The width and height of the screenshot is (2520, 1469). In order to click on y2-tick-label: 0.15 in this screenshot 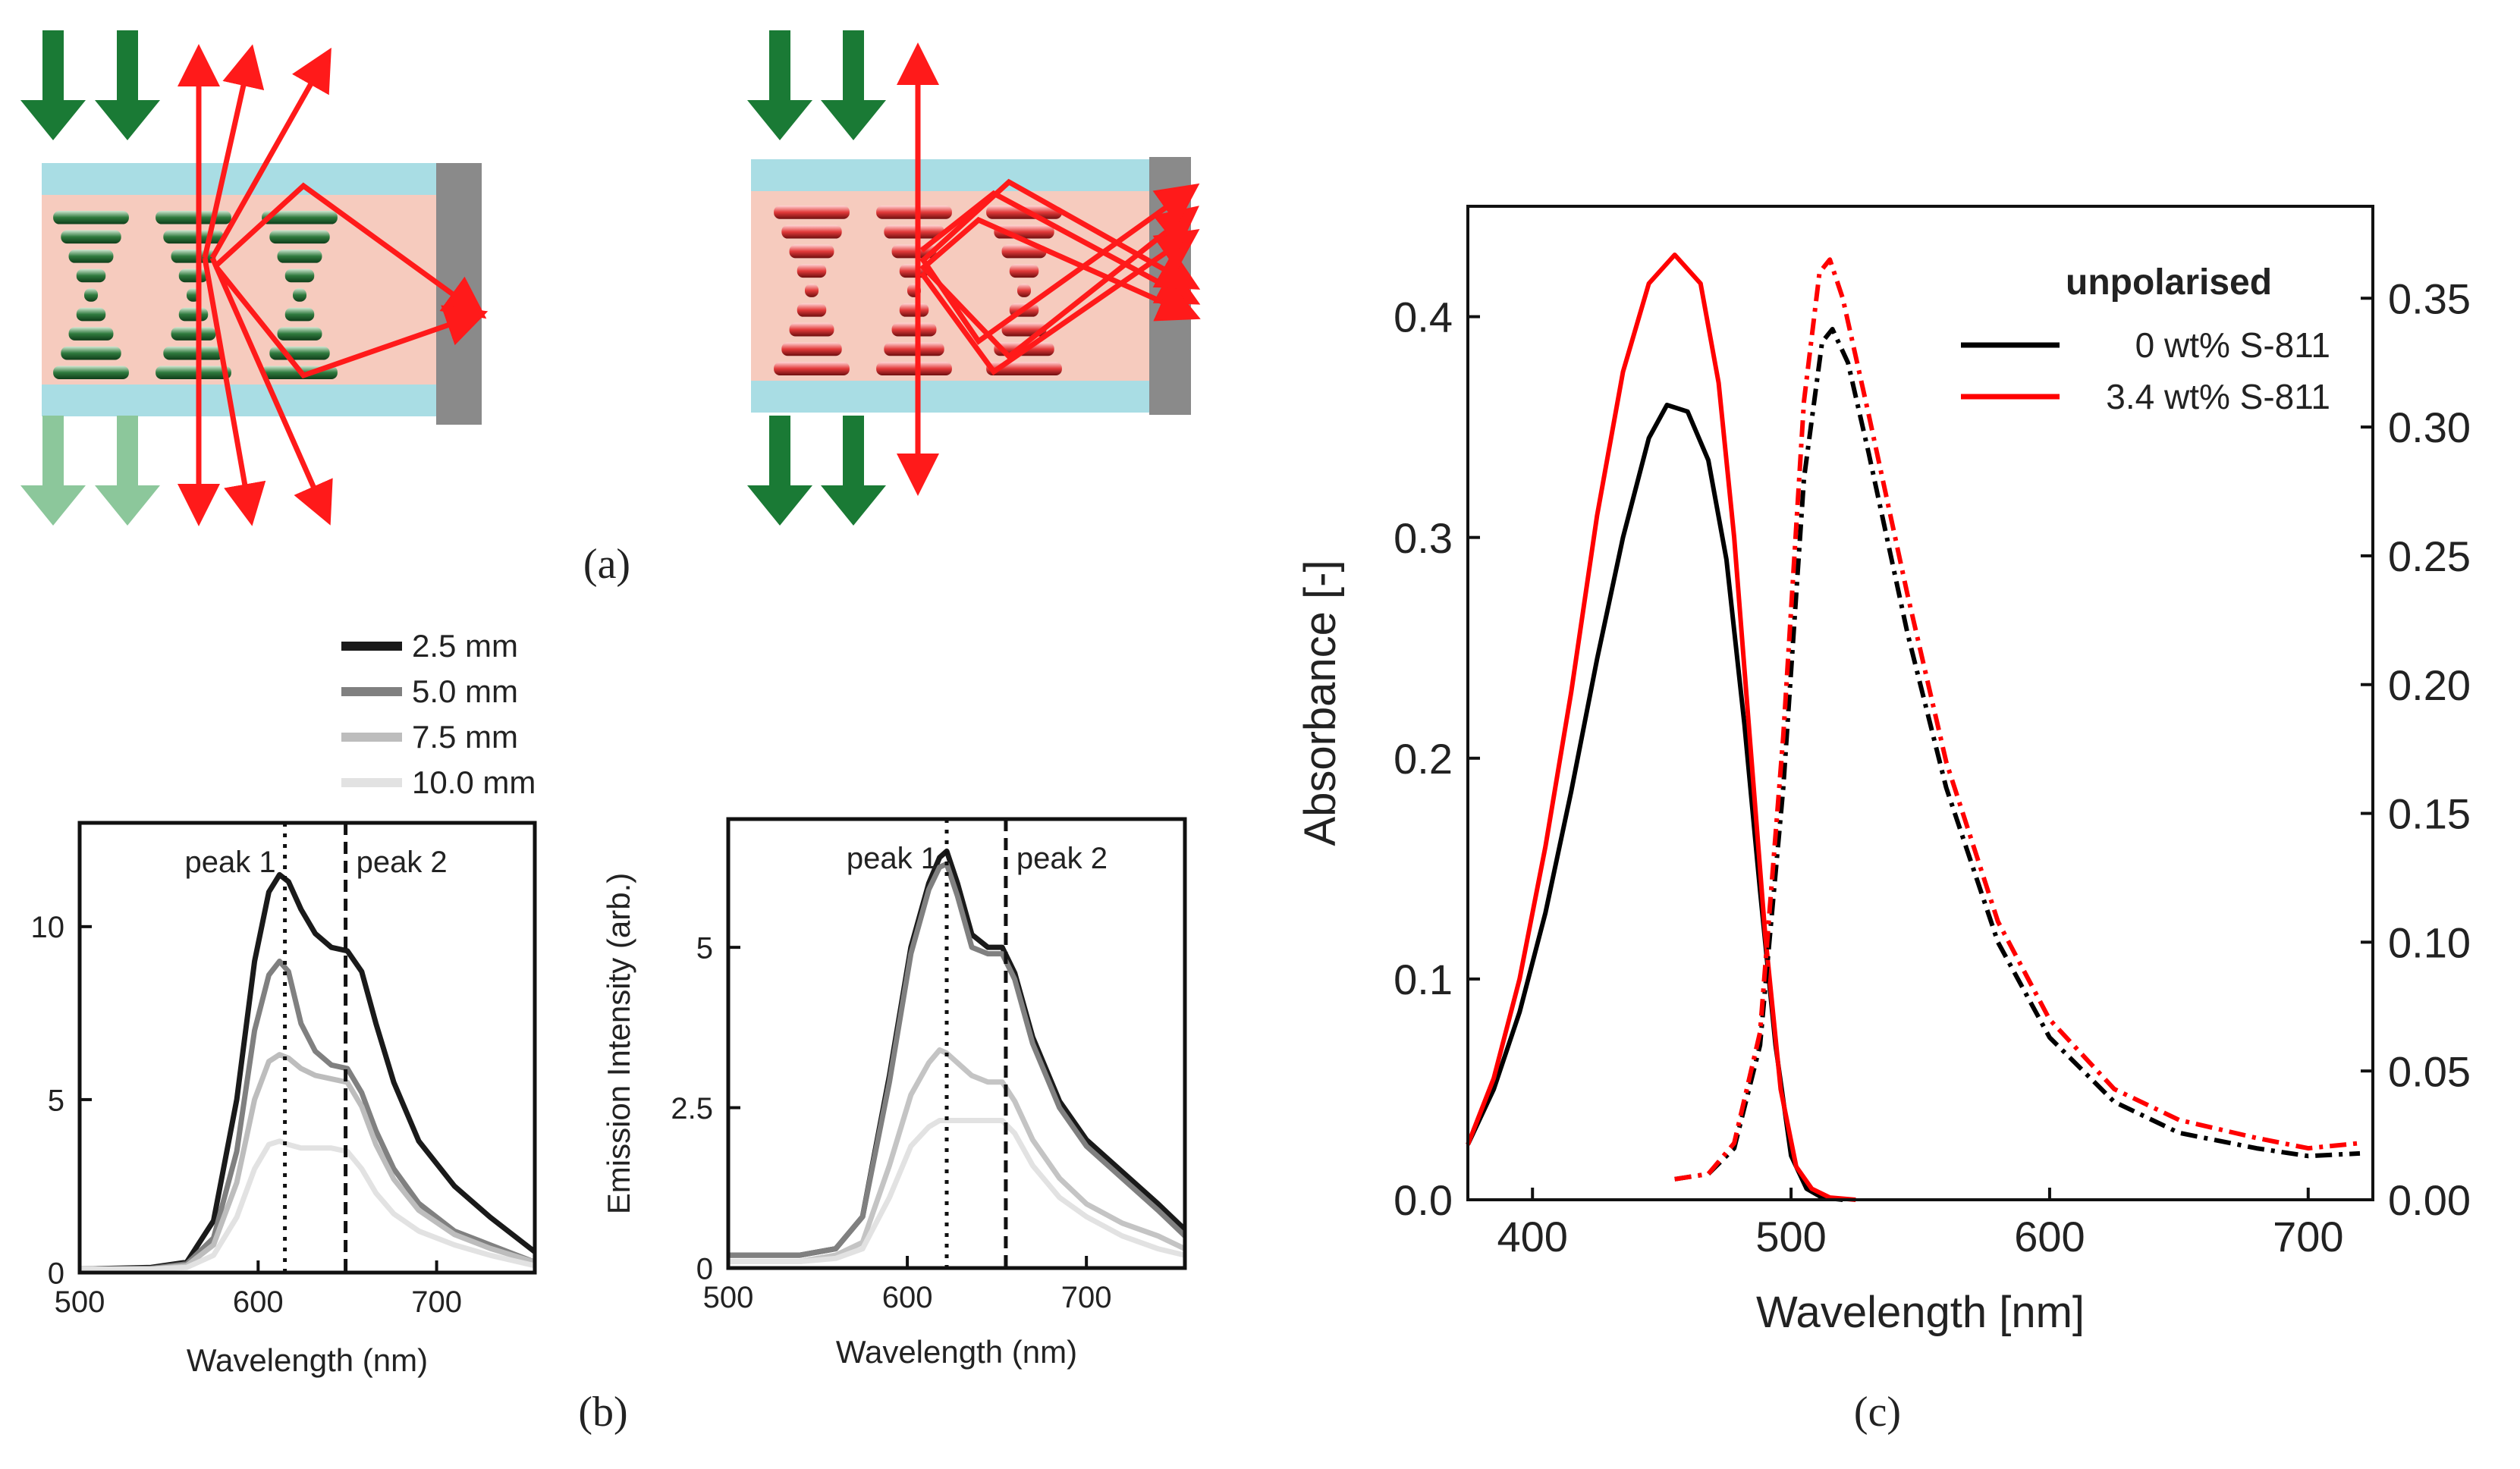, I will do `click(2429, 814)`.